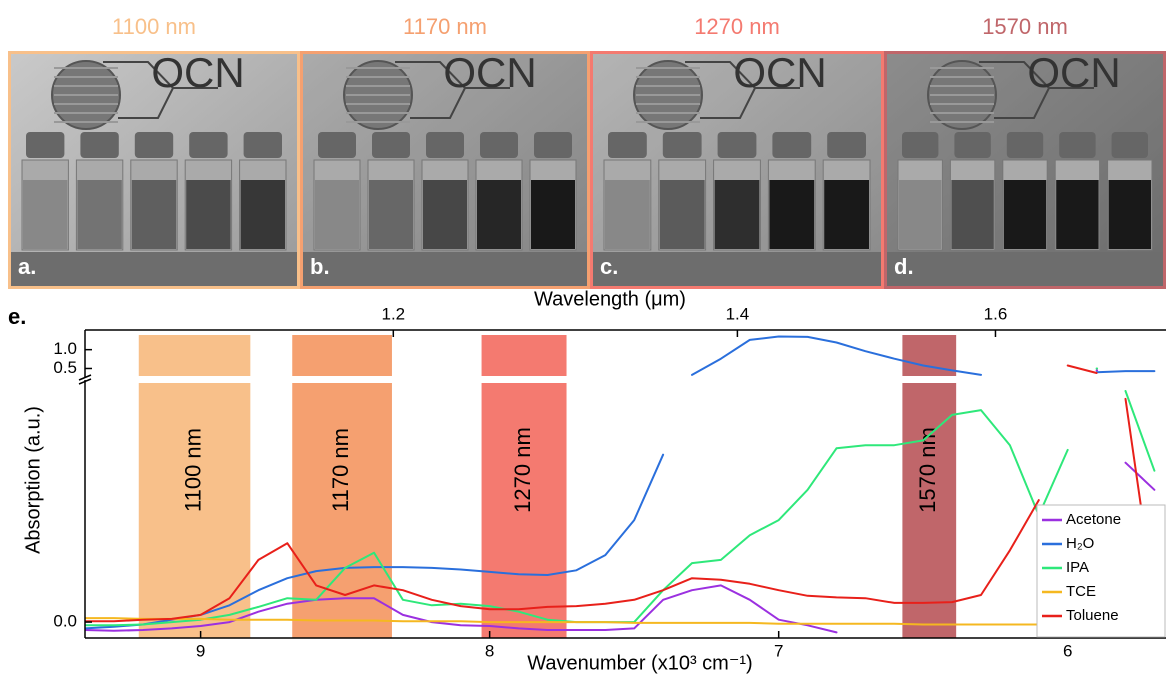  I want to click on band-label: 1270 nm, so click(522, 470).